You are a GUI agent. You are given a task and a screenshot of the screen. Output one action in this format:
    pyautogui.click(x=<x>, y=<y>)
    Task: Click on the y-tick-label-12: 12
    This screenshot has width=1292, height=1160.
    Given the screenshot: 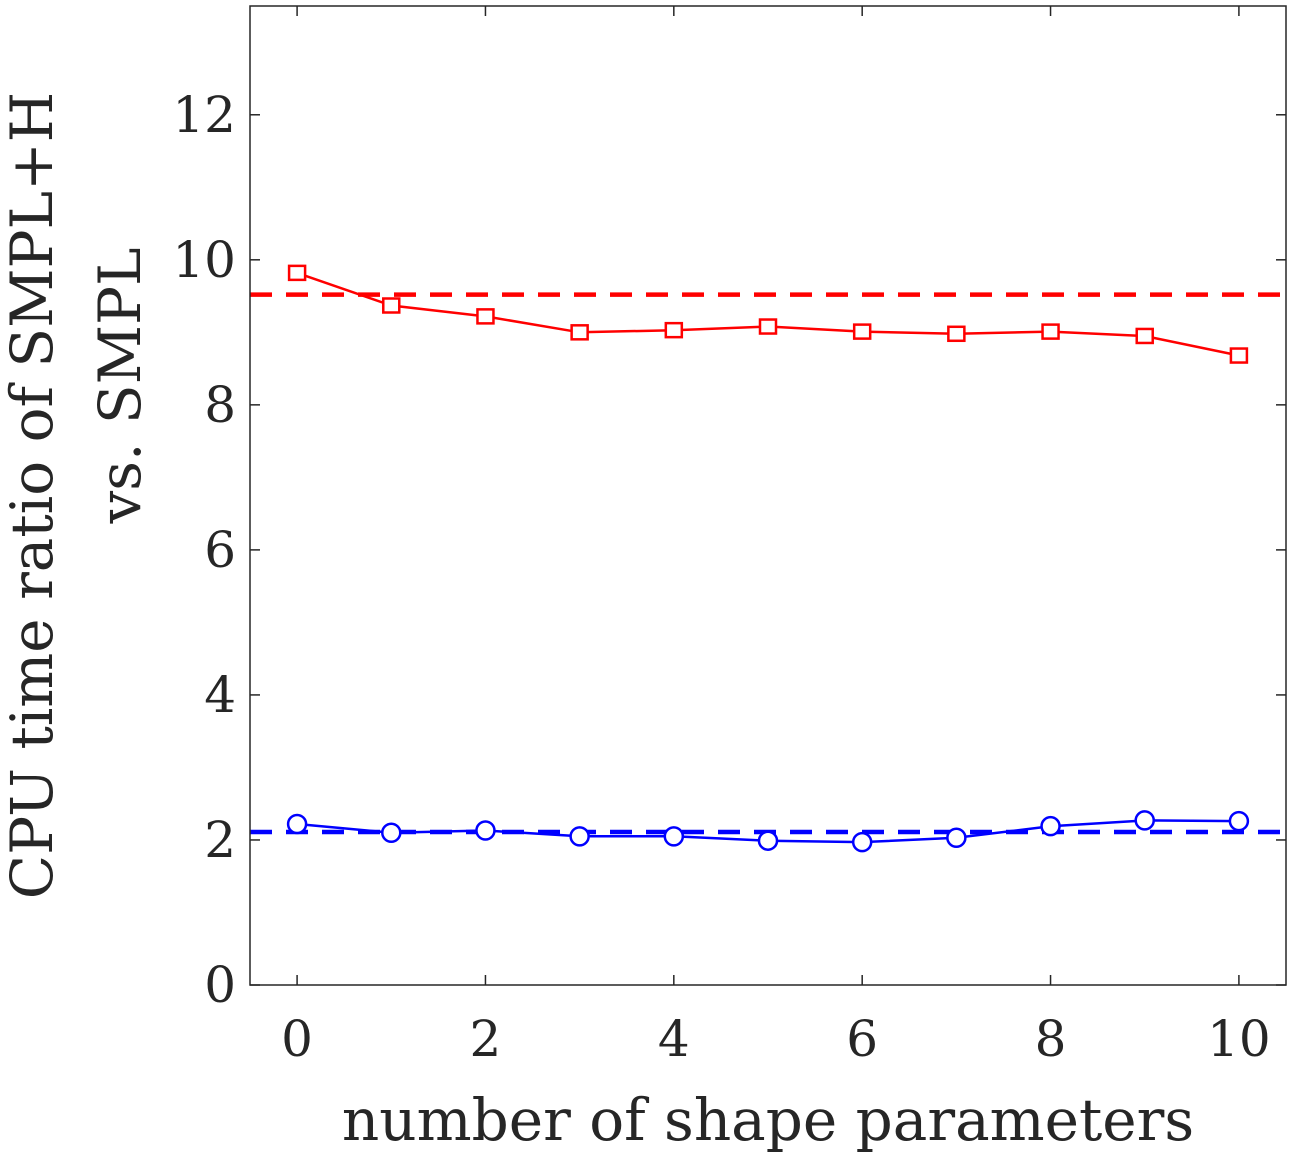 What is the action you would take?
    pyautogui.click(x=204, y=115)
    